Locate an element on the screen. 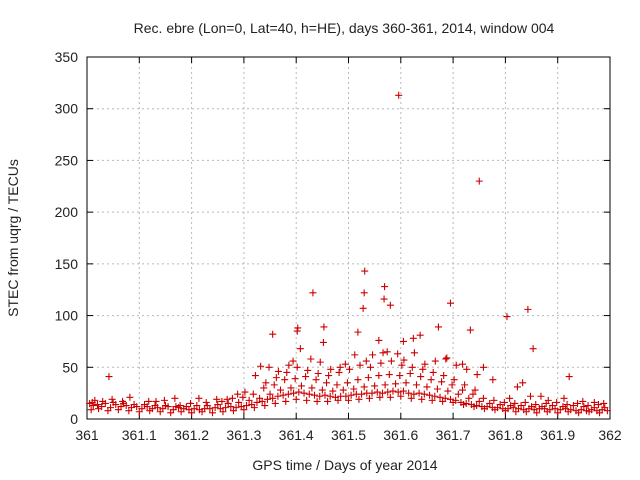 This screenshot has height=480, width=640. y-tick-label: 100 is located at coordinates (67, 316).